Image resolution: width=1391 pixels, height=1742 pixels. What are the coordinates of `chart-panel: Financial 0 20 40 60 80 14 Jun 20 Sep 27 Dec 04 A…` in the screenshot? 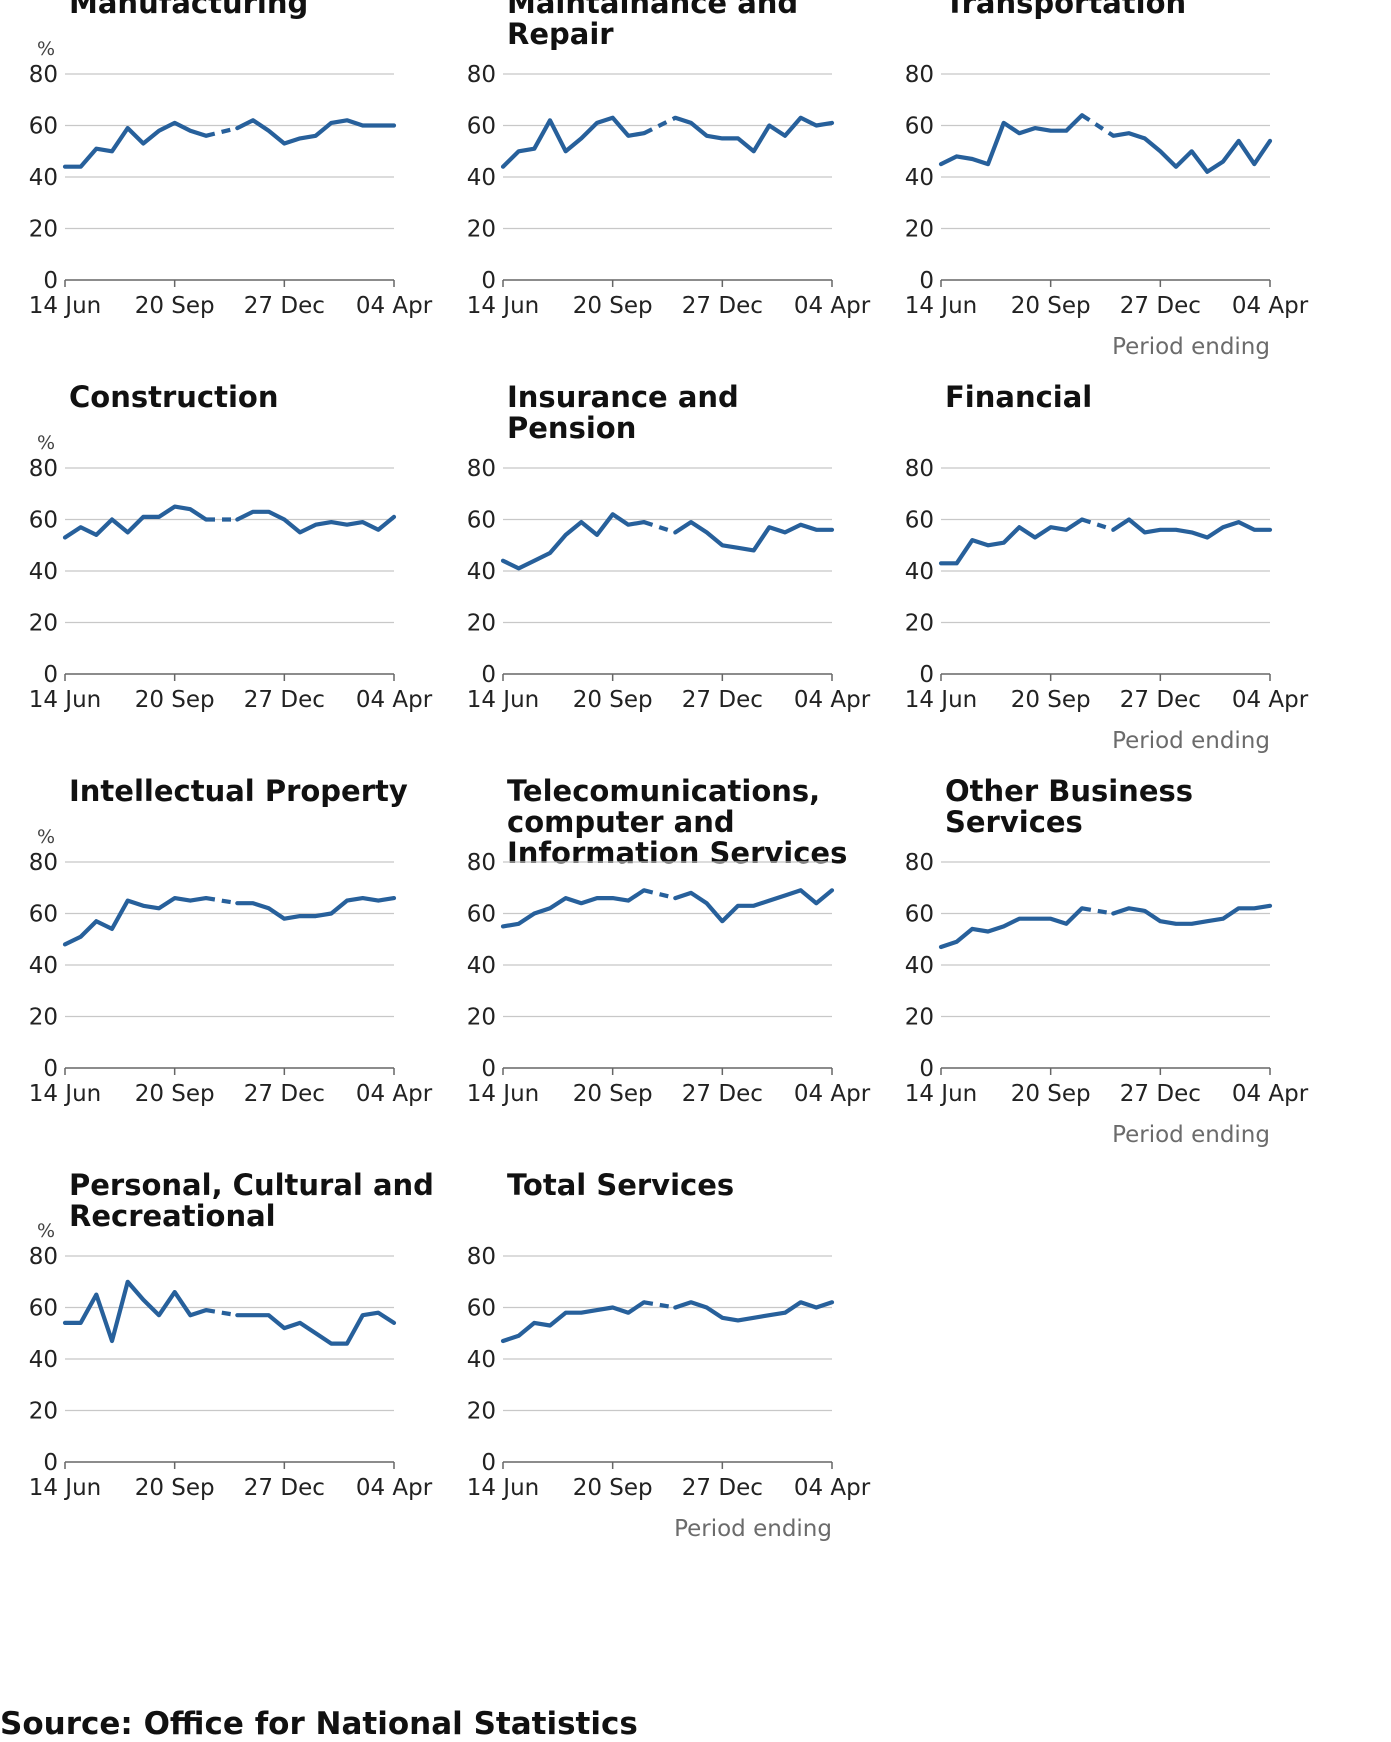 It's located at (1106, 598).